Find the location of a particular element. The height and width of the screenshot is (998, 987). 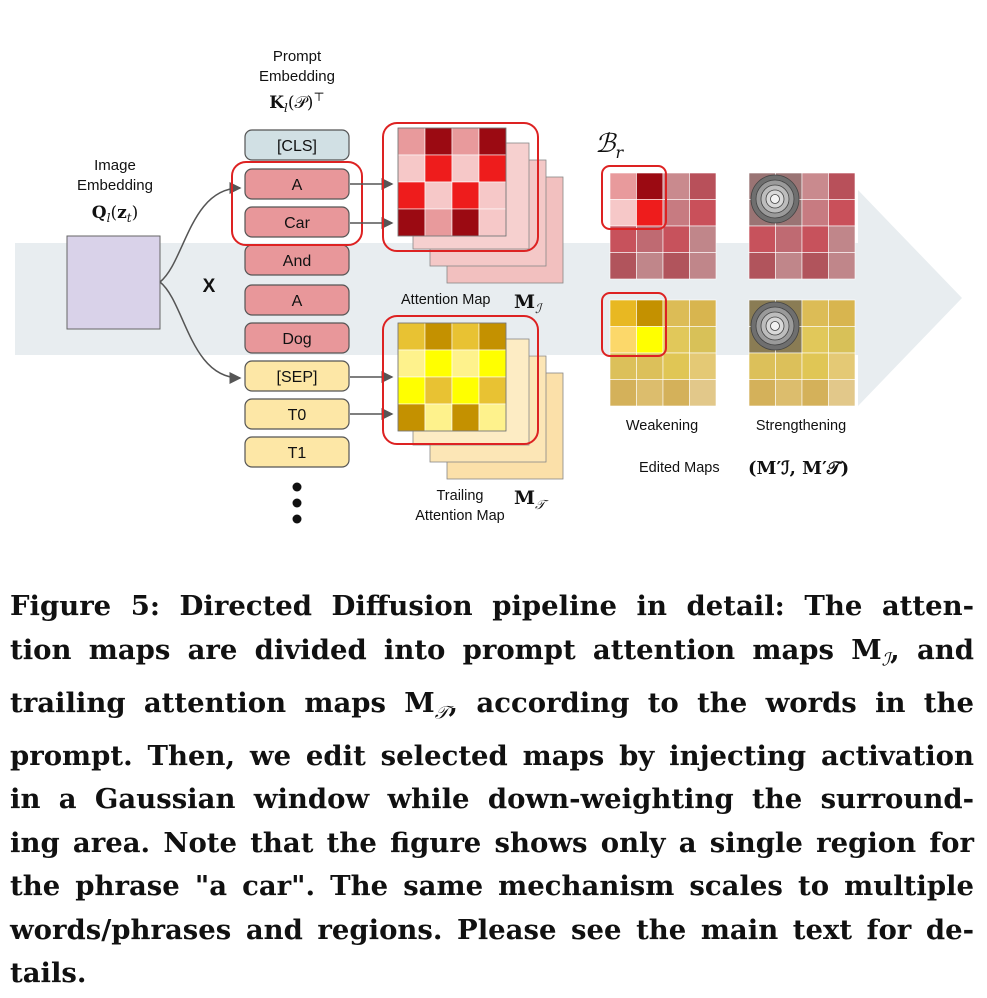

curve-to-trailing-tokens is located at coordinates (200, 332).